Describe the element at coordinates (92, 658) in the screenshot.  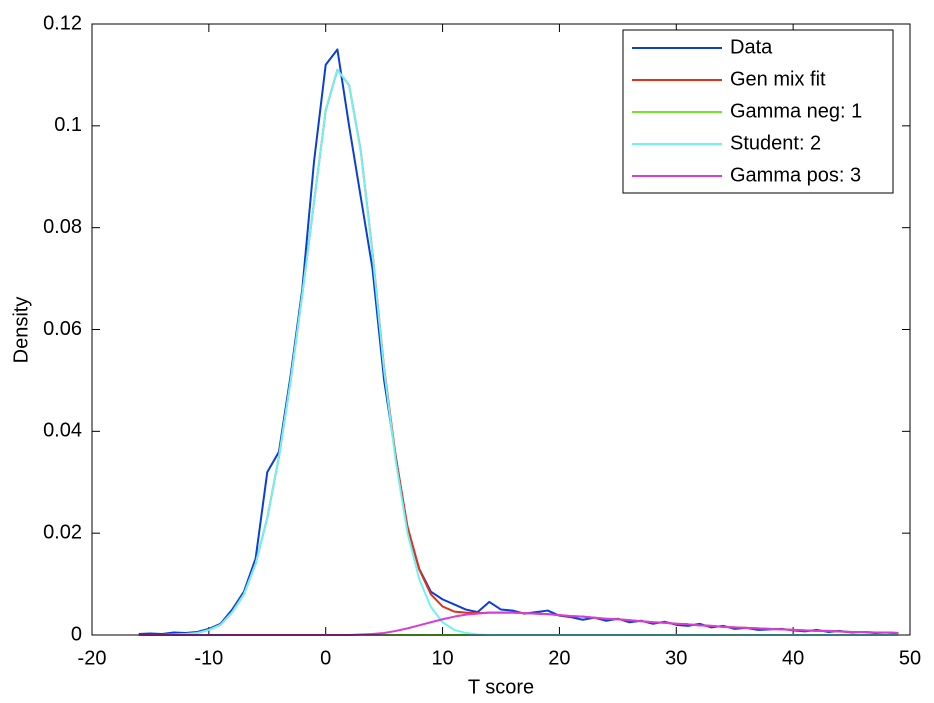
I see `x-tick-label: -20` at that location.